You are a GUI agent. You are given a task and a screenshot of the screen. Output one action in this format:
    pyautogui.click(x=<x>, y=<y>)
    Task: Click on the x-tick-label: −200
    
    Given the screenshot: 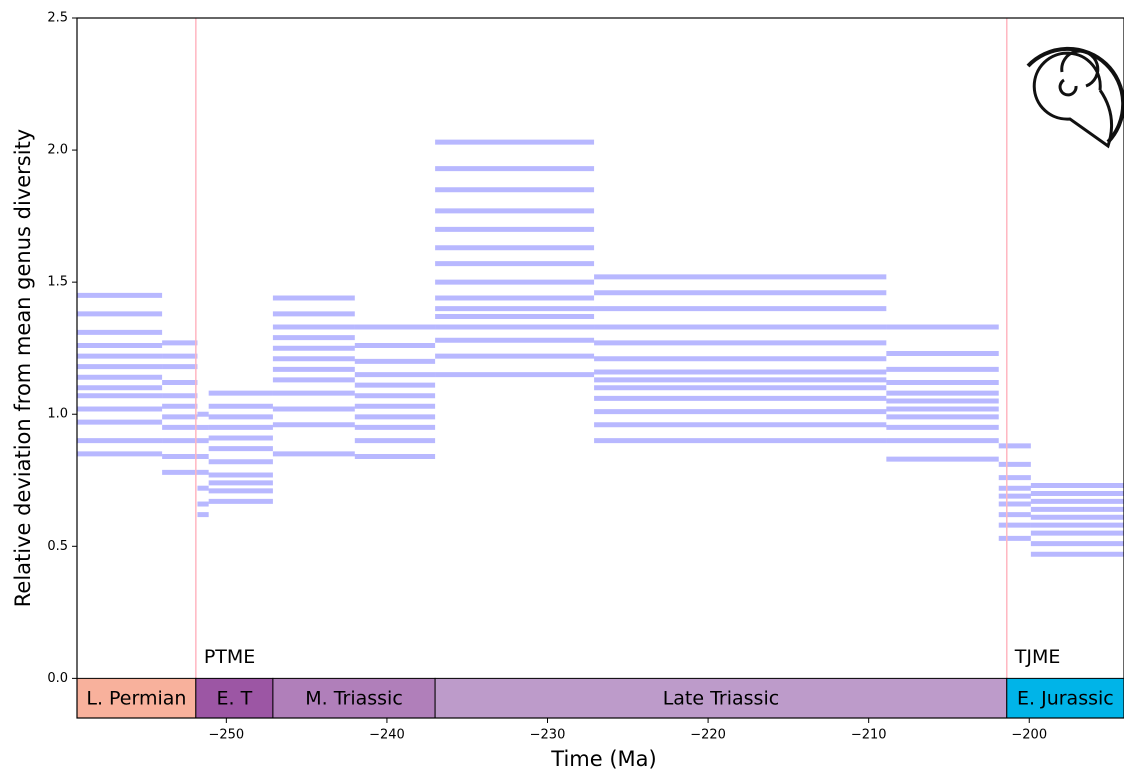 What is the action you would take?
    pyautogui.click(x=1029, y=735)
    